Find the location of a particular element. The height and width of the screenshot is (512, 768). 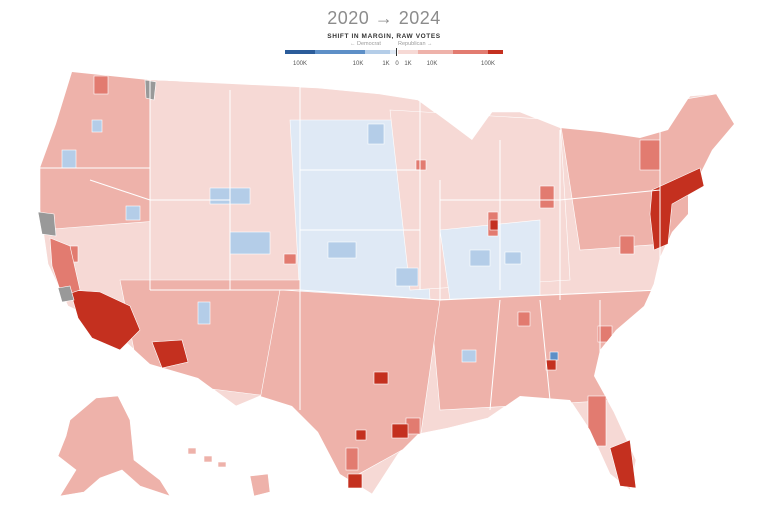

atlanta-shift is located at coordinates (551, 365).